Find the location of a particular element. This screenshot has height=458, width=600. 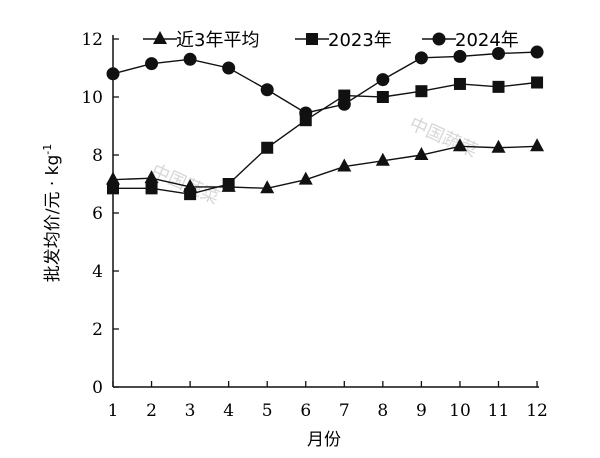

x-tick-label: 3 is located at coordinates (190, 411).